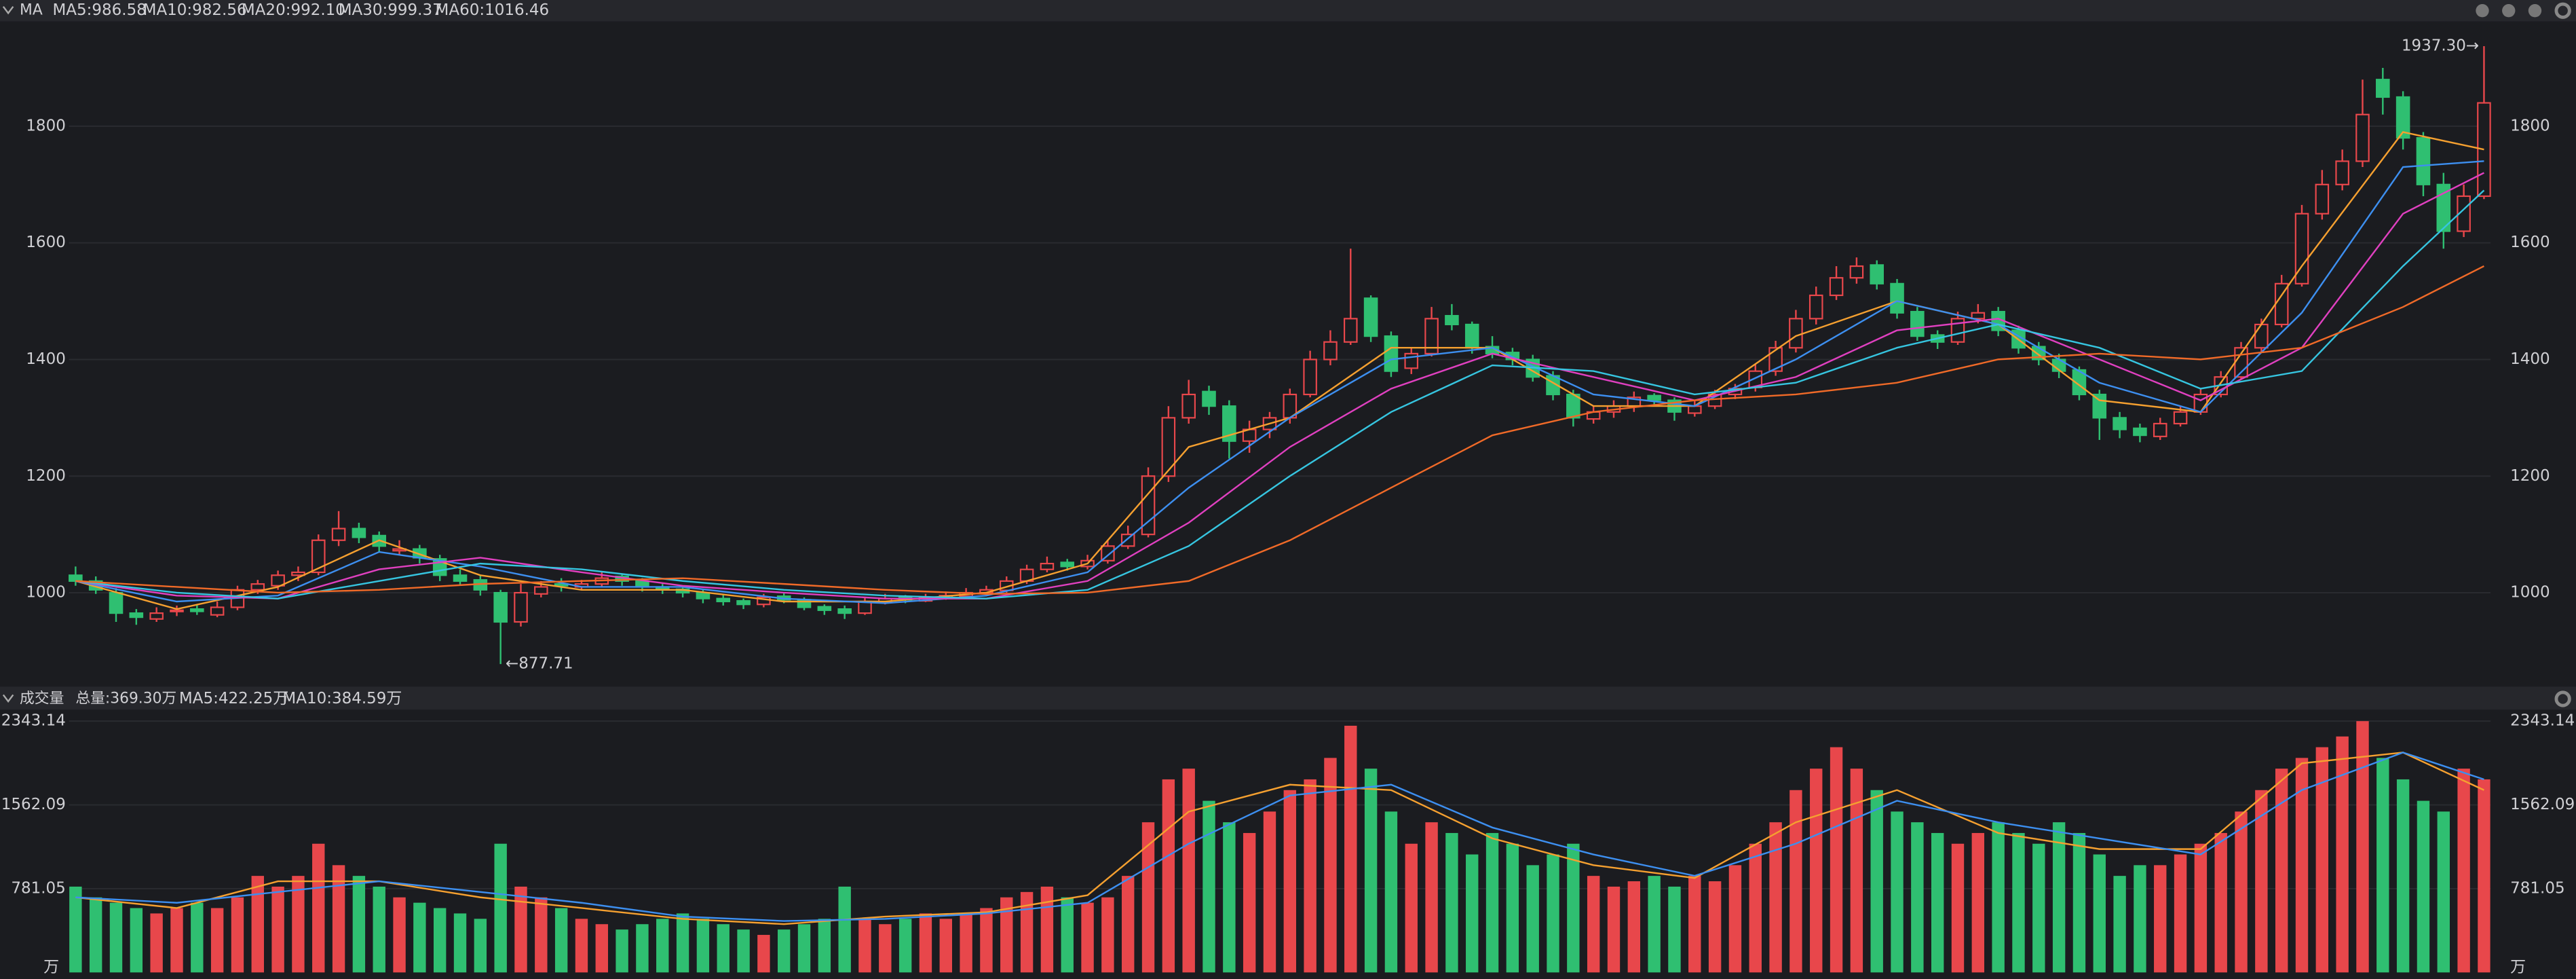 The image size is (2576, 979). Describe the element at coordinates (31, 10) in the screenshot. I see `panel-title: MA` at that location.